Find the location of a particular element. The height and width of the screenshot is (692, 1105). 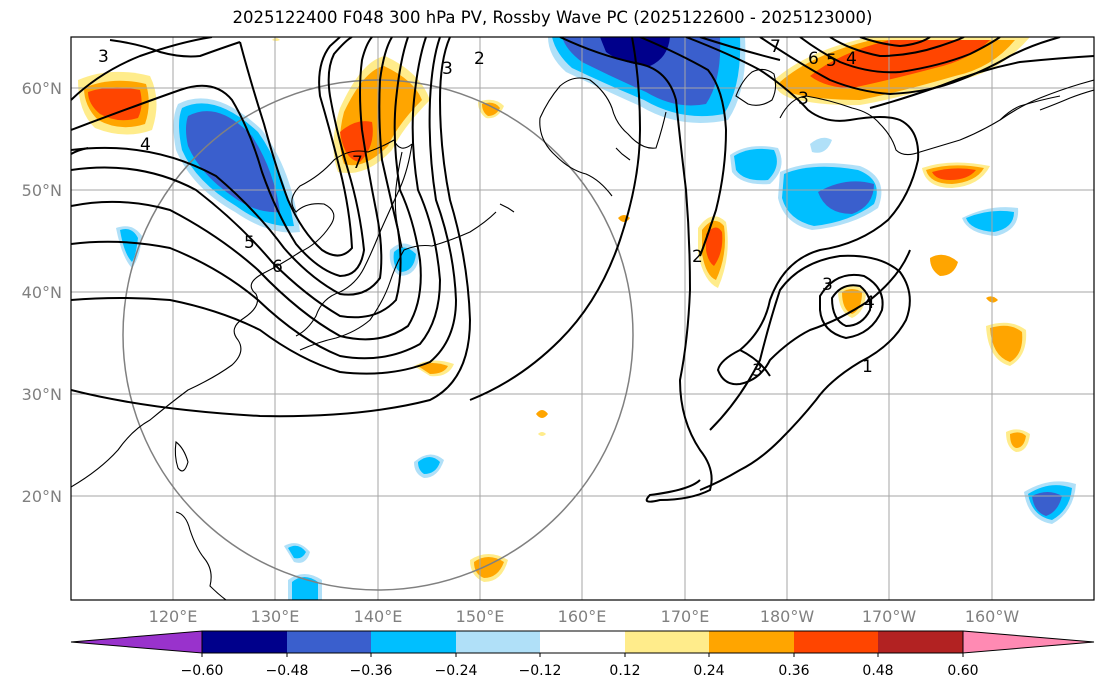

lon-label: 160°E is located at coordinates (582, 616).